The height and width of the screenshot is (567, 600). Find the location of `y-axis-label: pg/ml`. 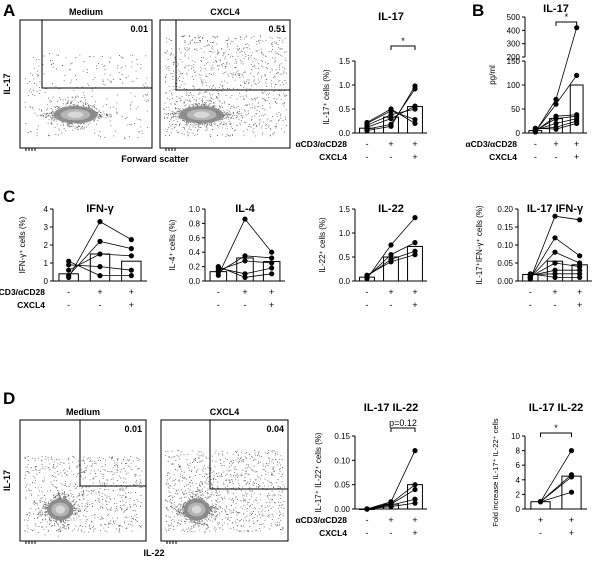

y-axis-label: pg/ml is located at coordinates (492, 75).